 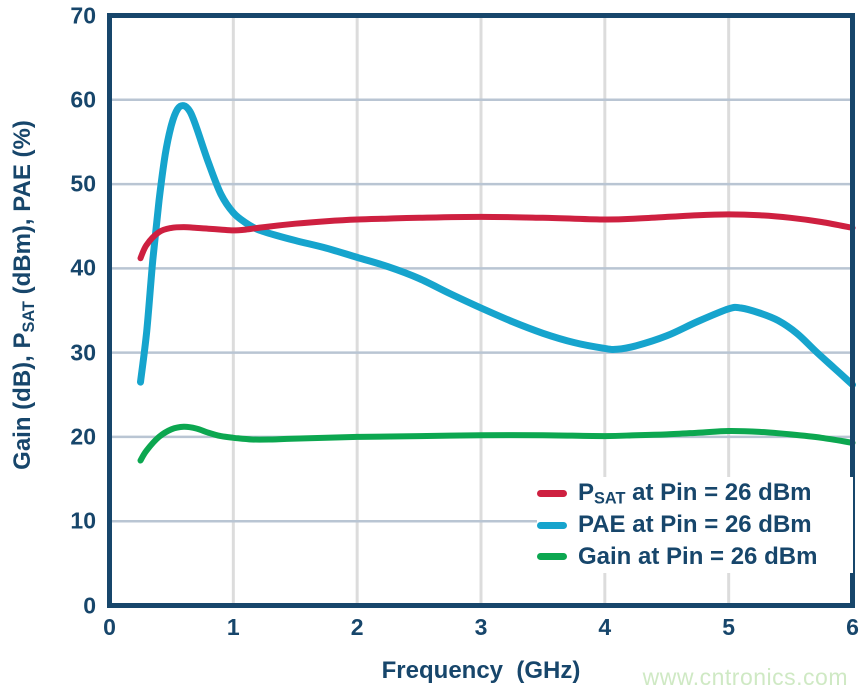 I want to click on x-tick-label: 0, so click(x=109, y=627).